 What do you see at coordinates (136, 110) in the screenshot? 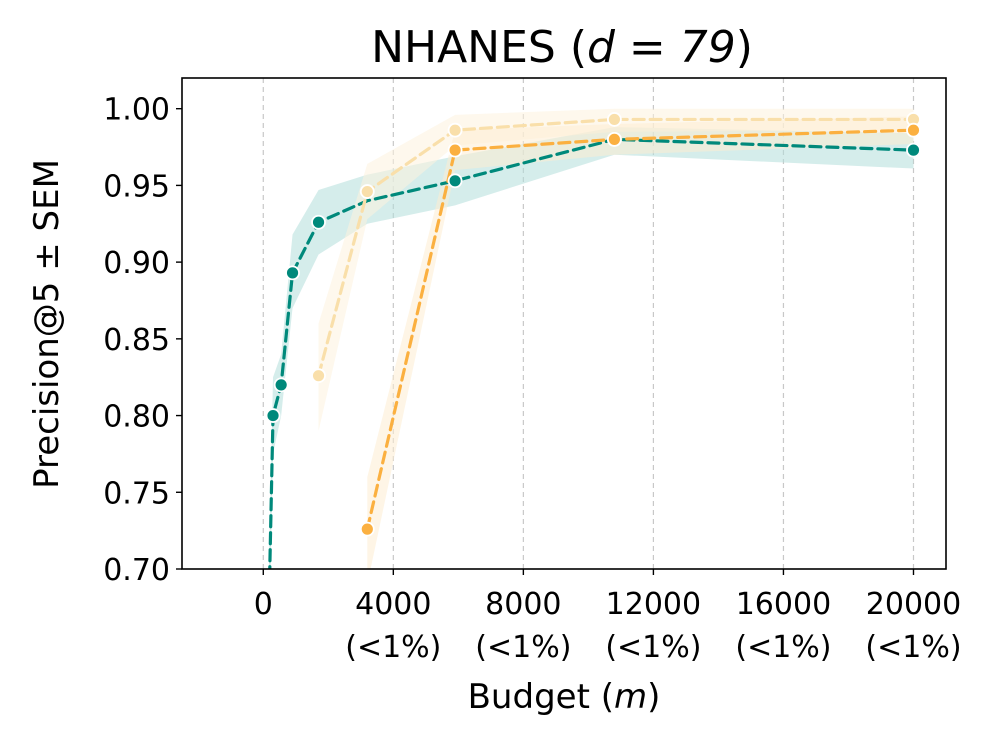
I see `y-tick-label: 1.00` at bounding box center [136, 110].